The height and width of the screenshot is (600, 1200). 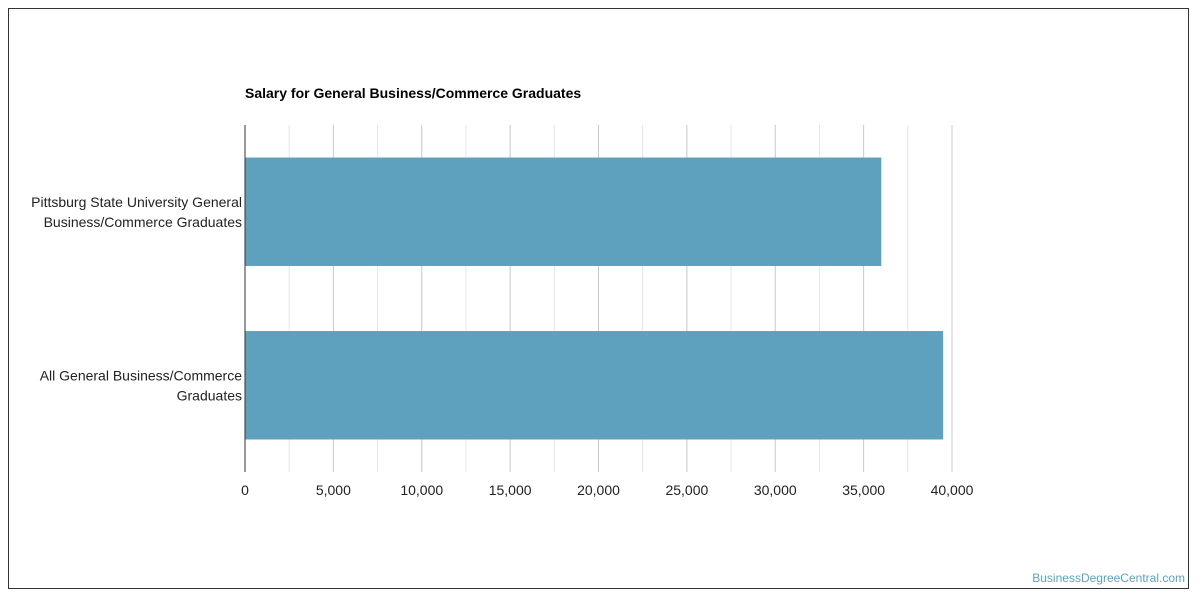 What do you see at coordinates (598, 490) in the screenshot?
I see `x-tick-label: 20,000` at bounding box center [598, 490].